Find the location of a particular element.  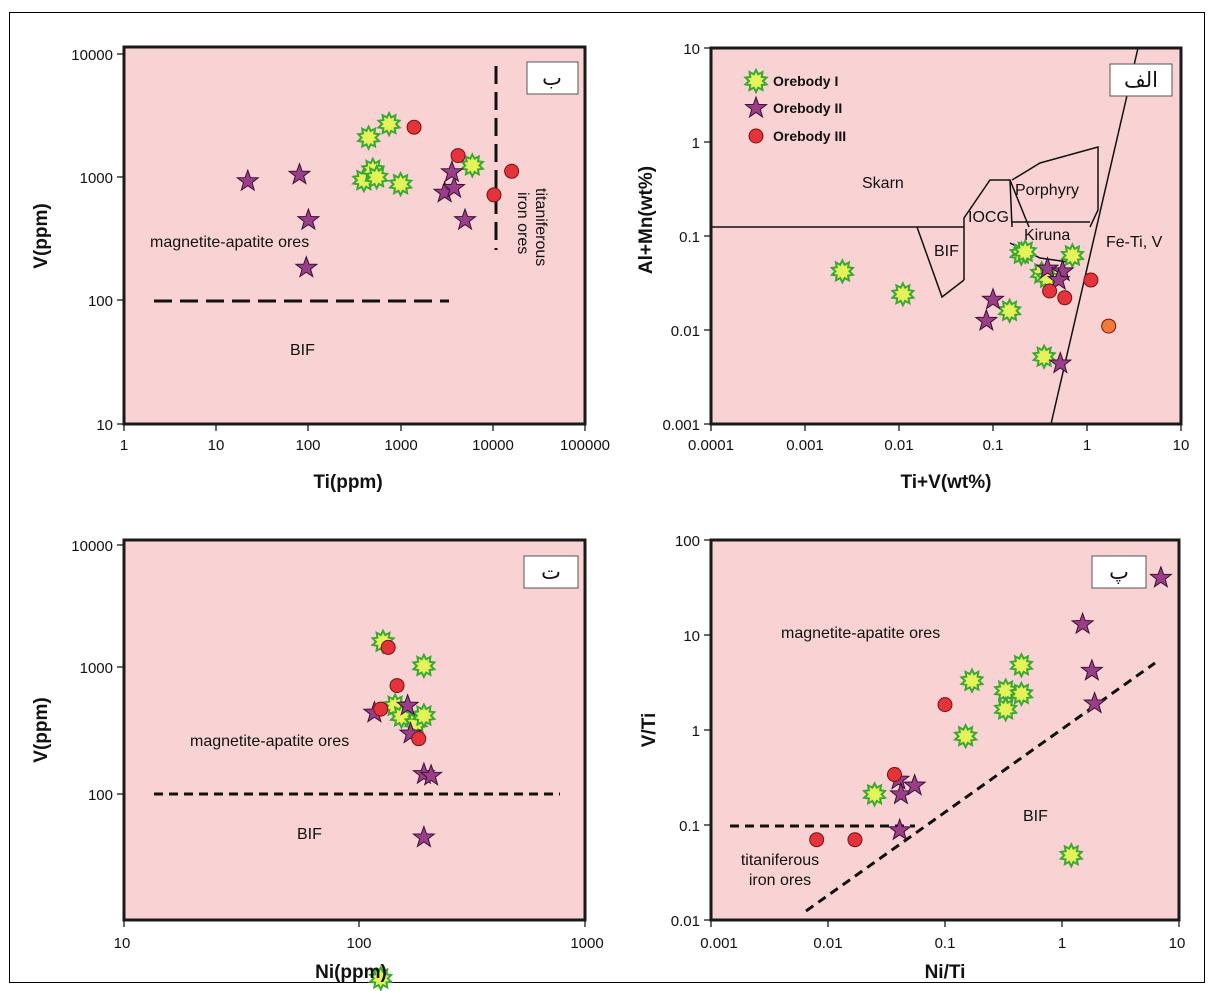

field-boundary-iocg is located at coordinates (996, 229).